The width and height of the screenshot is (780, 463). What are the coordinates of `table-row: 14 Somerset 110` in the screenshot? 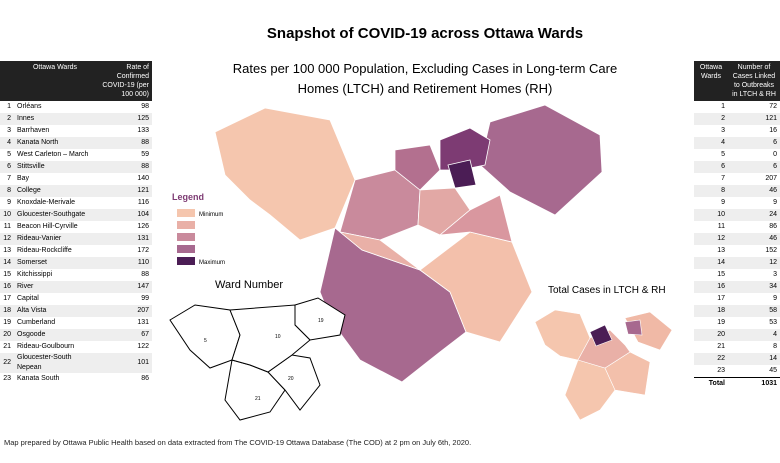 It's located at (76, 263).